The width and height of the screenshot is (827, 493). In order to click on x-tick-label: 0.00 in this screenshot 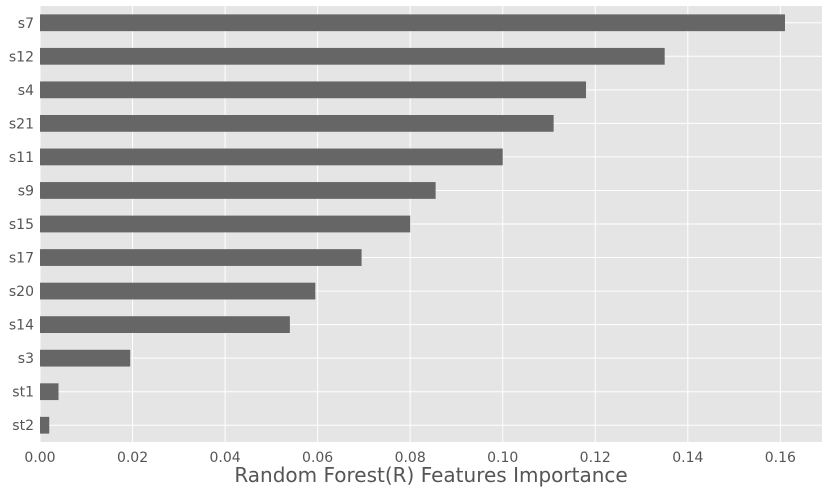, I will do `click(39, 458)`.